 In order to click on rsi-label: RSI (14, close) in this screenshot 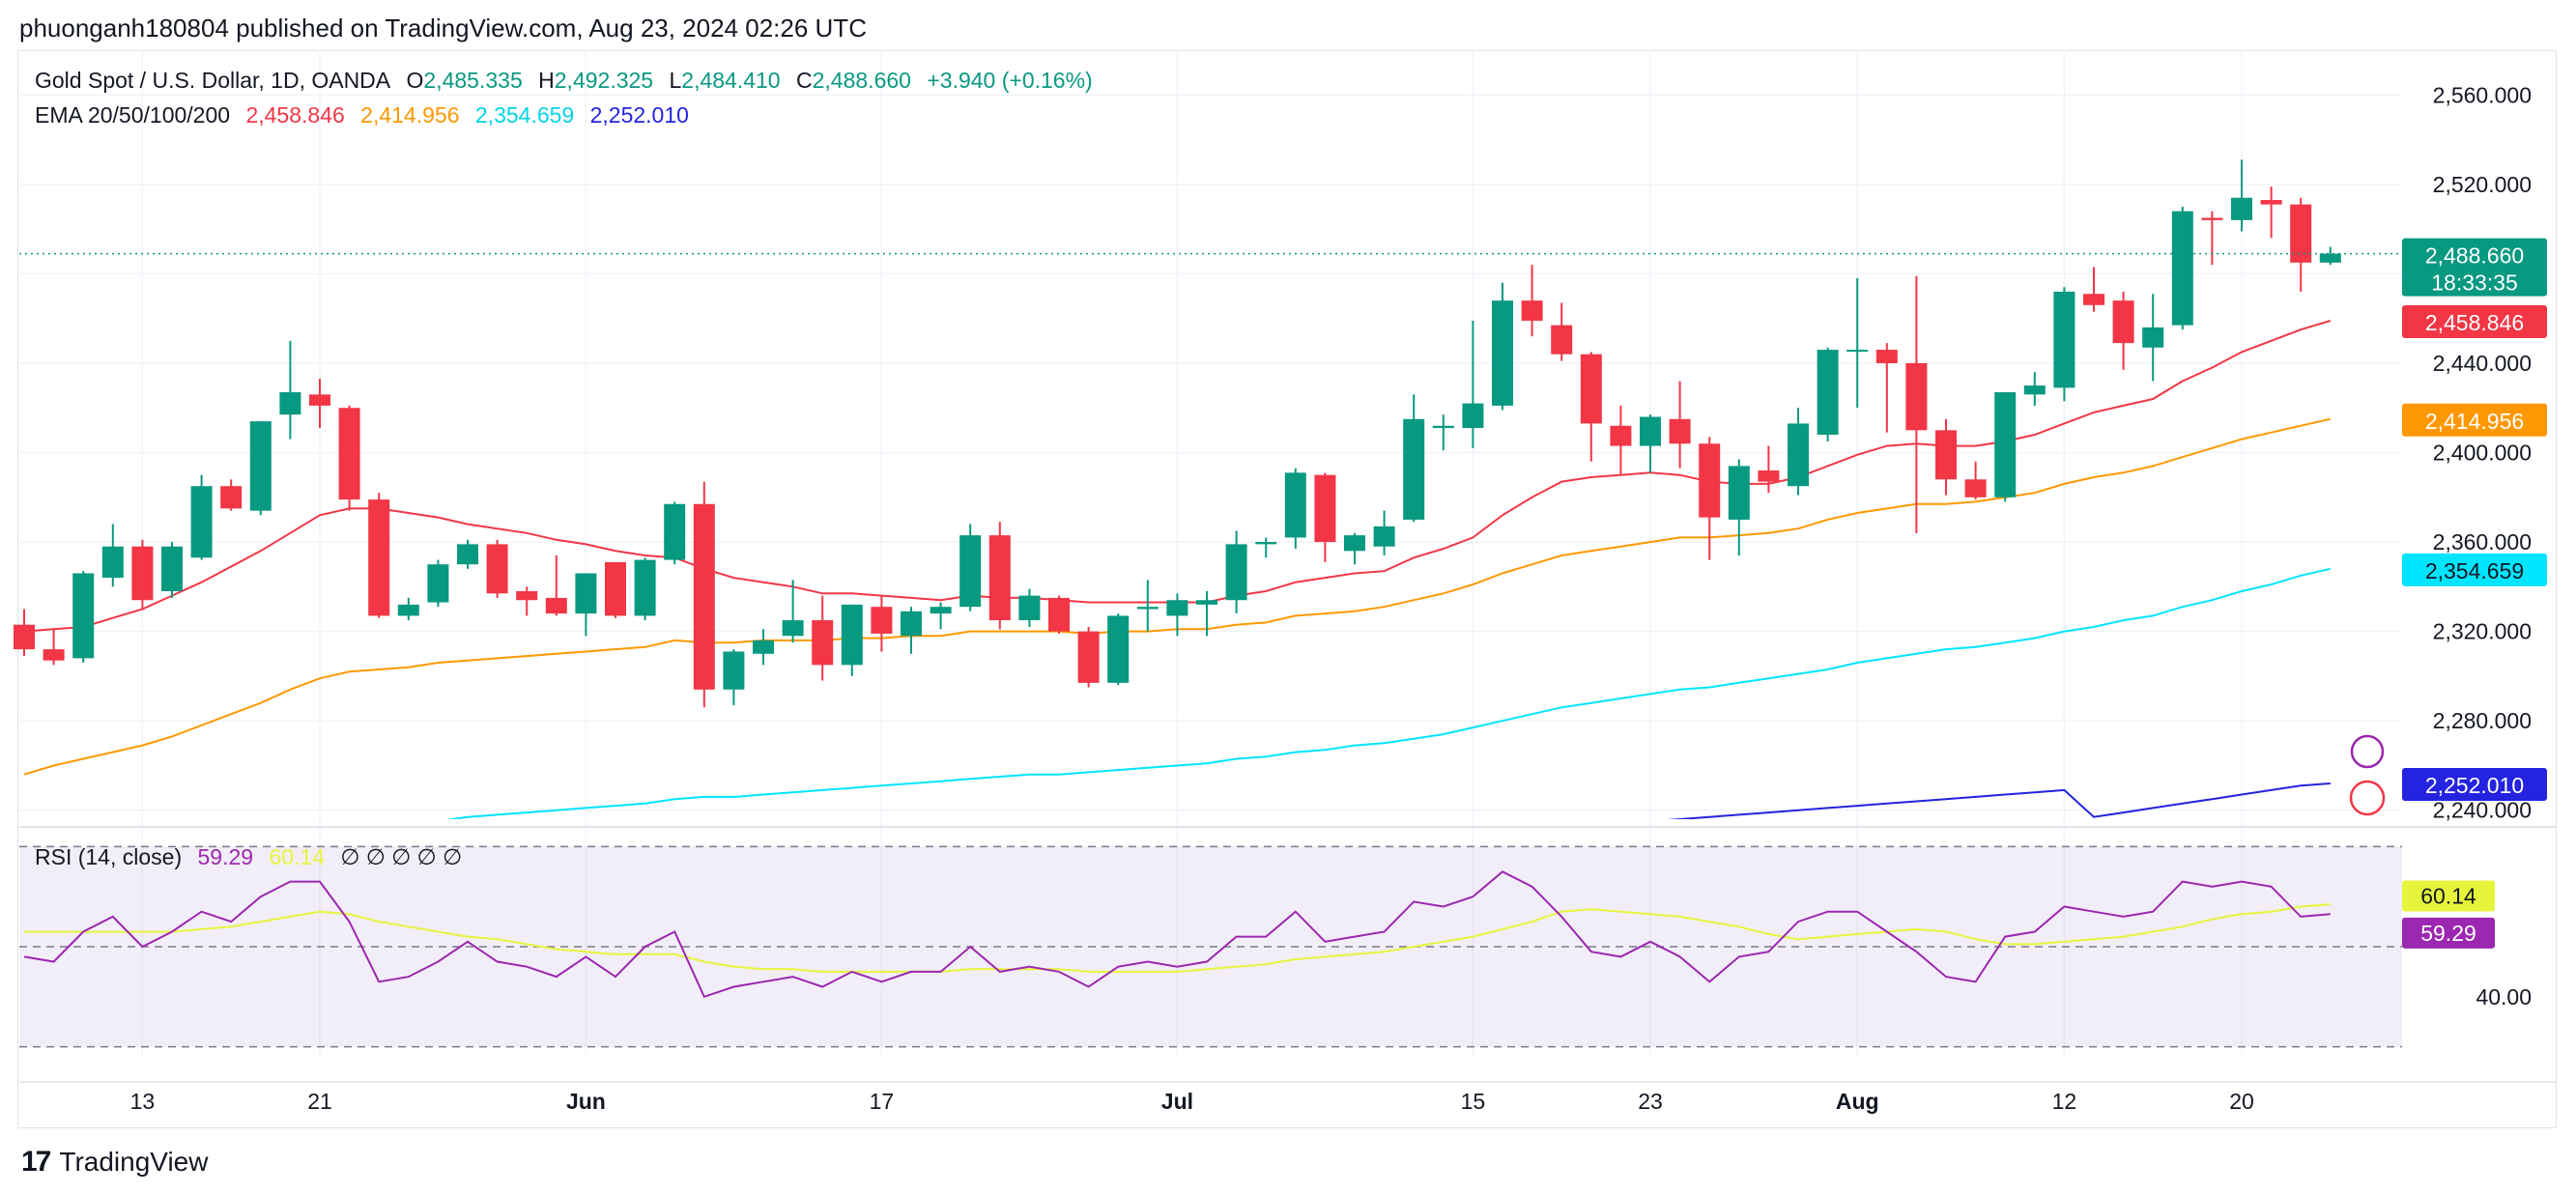, I will do `click(109, 856)`.